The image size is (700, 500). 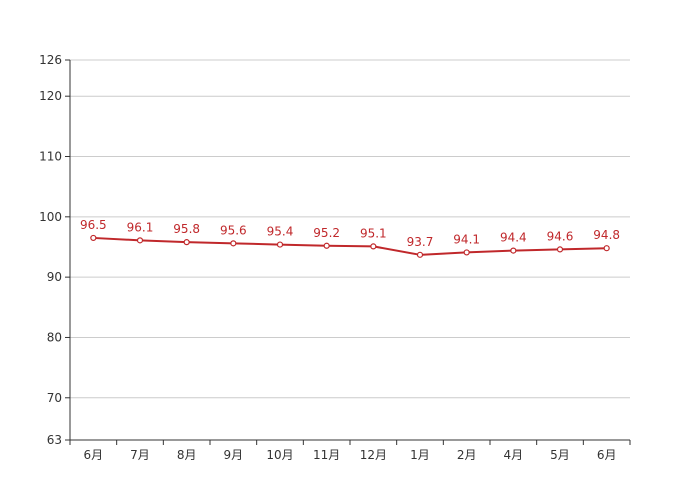 What do you see at coordinates (50, 217) in the screenshot?
I see `y-tick-label: 100` at bounding box center [50, 217].